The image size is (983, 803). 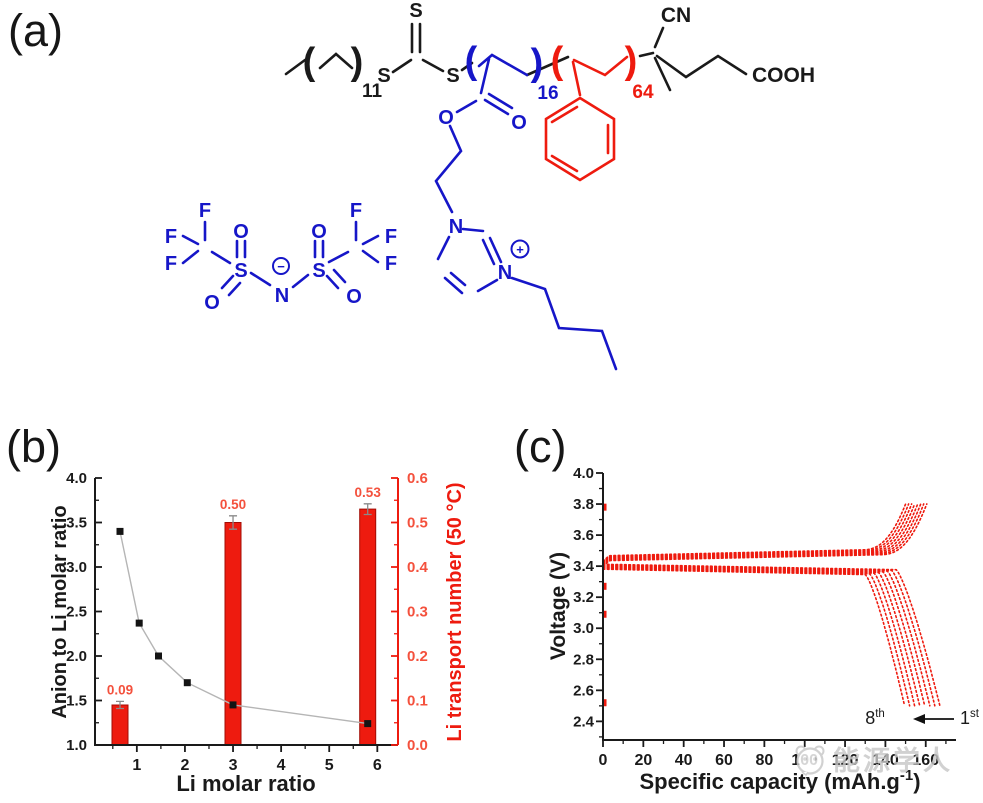 What do you see at coordinates (779, 780) in the screenshot?
I see `x-axis-title: Specific capacity (mAh.g-1)` at bounding box center [779, 780].